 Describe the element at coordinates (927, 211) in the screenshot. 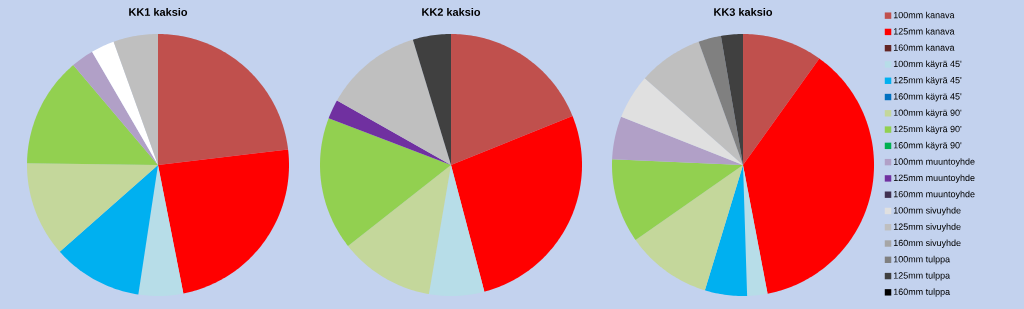

I see `legend-label: 100mm sivuyhde` at that location.